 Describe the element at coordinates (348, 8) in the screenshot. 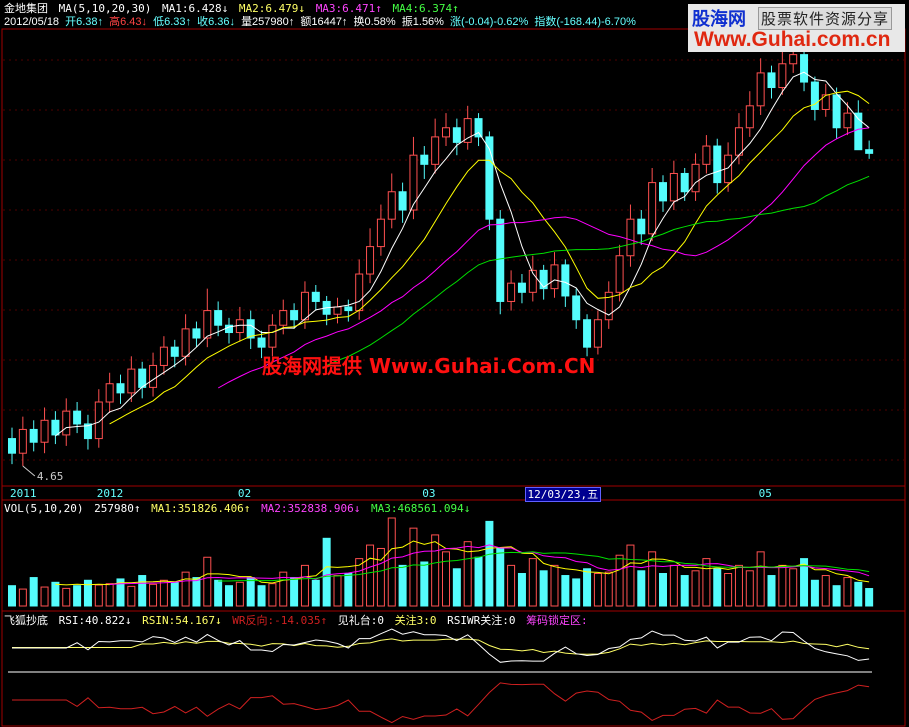

I see `ma3-value: MA3:6.471↑` at that location.